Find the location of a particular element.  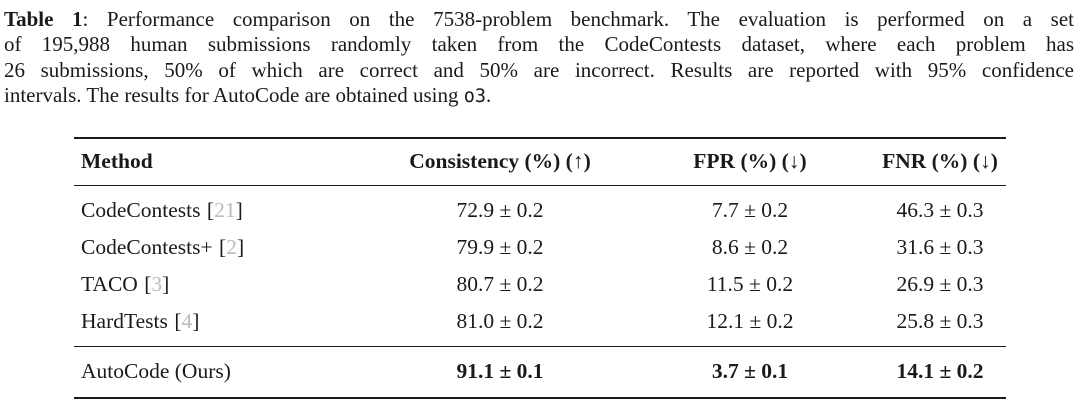

citation-link: 3 is located at coordinates (157, 283).